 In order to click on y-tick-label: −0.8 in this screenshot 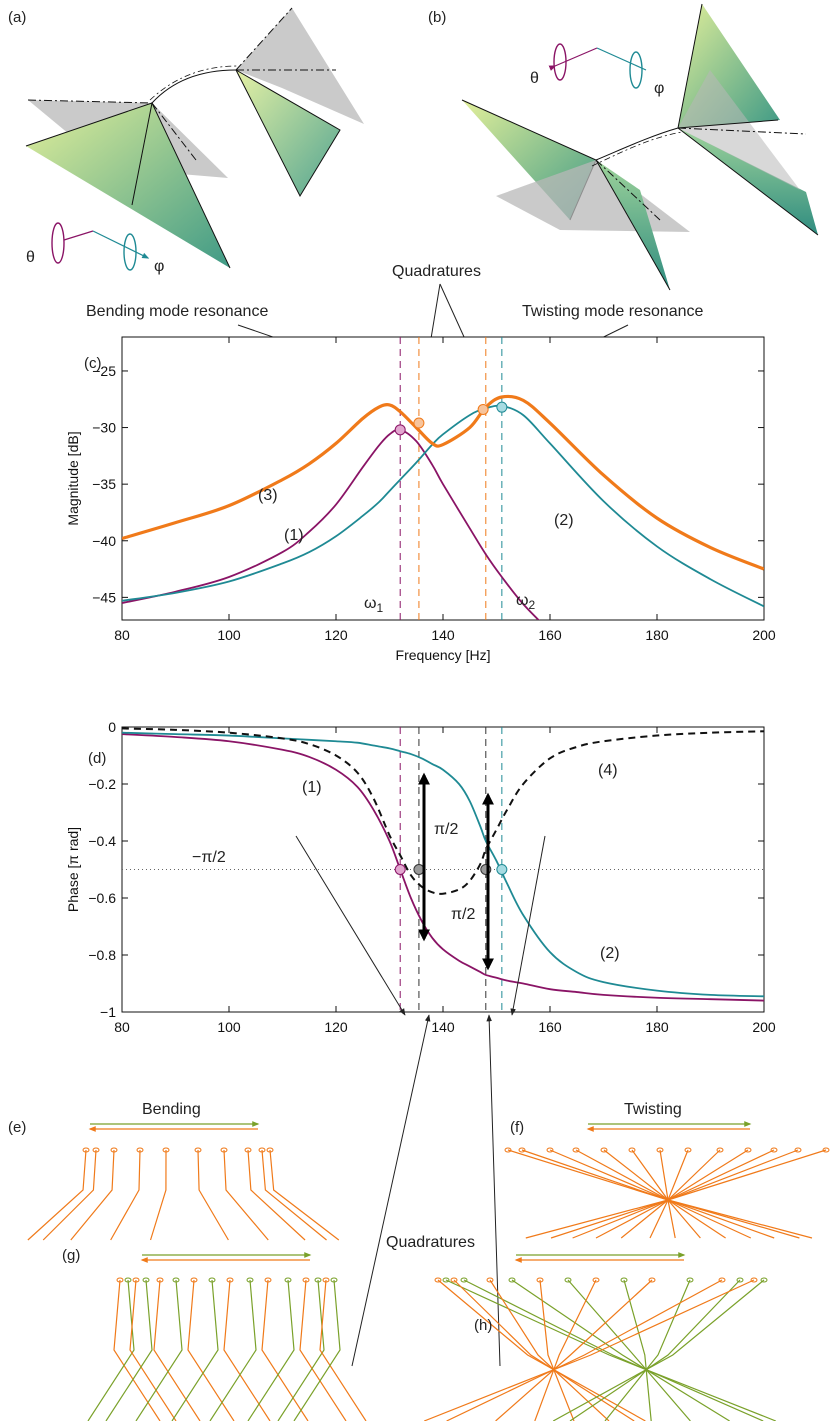, I will do `click(102, 955)`.